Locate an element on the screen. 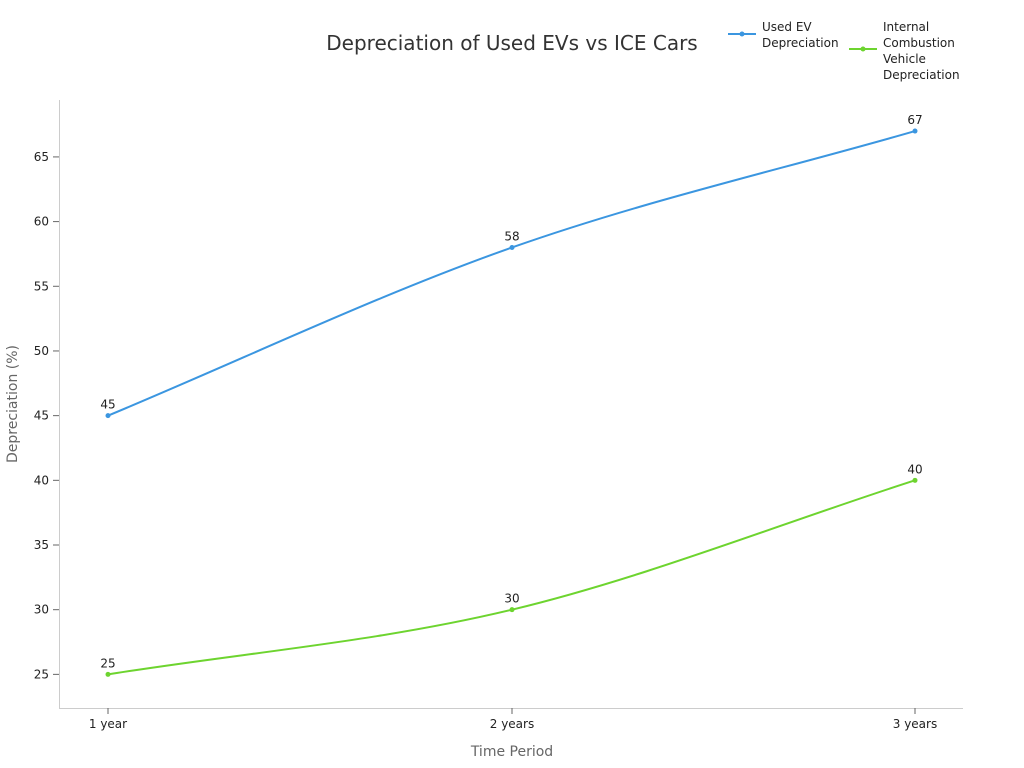  x-tick-label: 3 years is located at coordinates (915, 724).